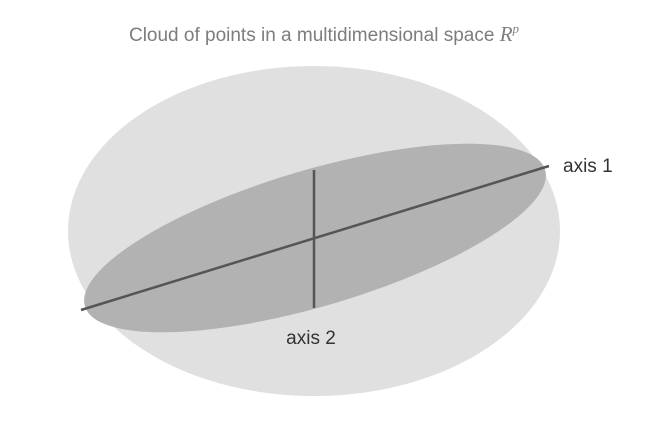  I want to click on title-math-symbol: Rp, so click(509, 34).